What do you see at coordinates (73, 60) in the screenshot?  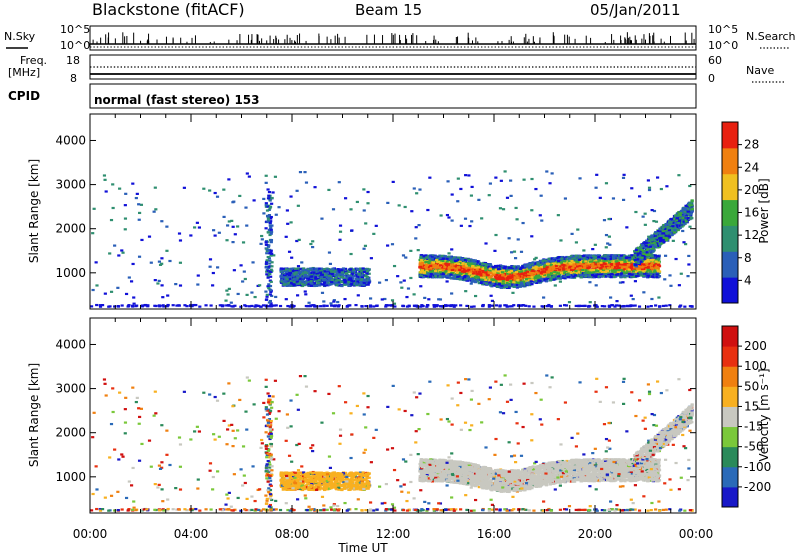 I see `freq-tick-top: 18` at bounding box center [73, 60].